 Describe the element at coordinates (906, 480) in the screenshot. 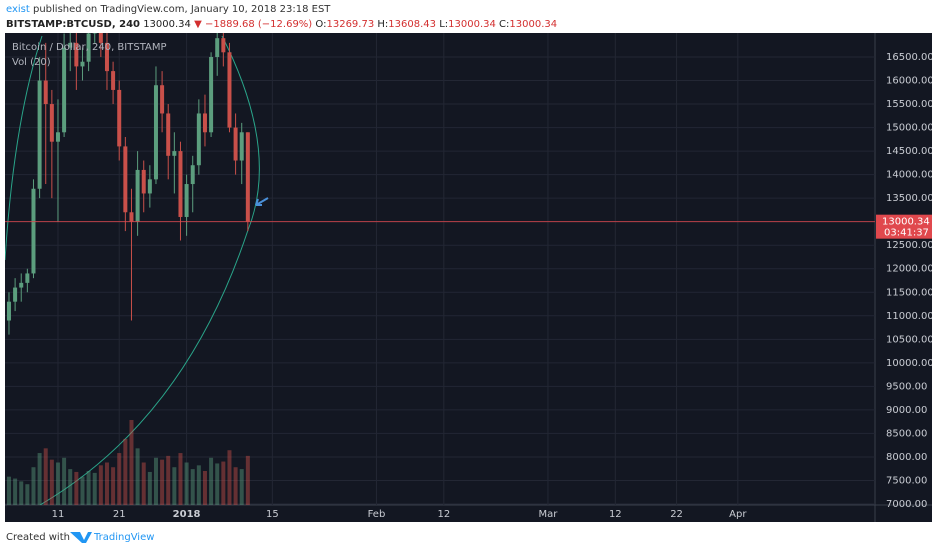

I see `y-tick-label: 7500.00` at that location.